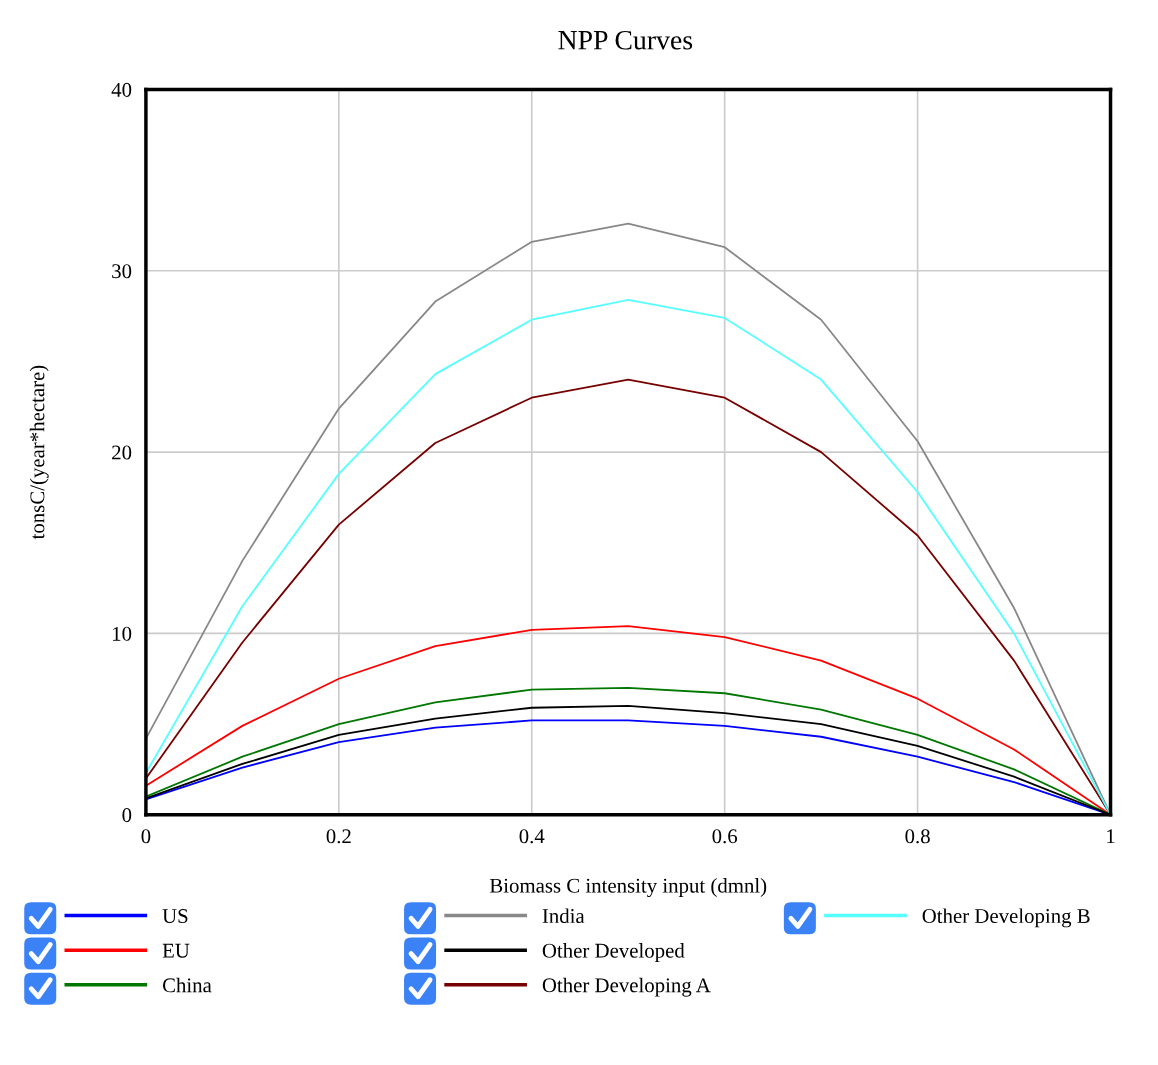 Image resolution: width=1158 pixels, height=1065 pixels. Describe the element at coordinates (127, 815) in the screenshot. I see `y-tick-label: 0` at that location.